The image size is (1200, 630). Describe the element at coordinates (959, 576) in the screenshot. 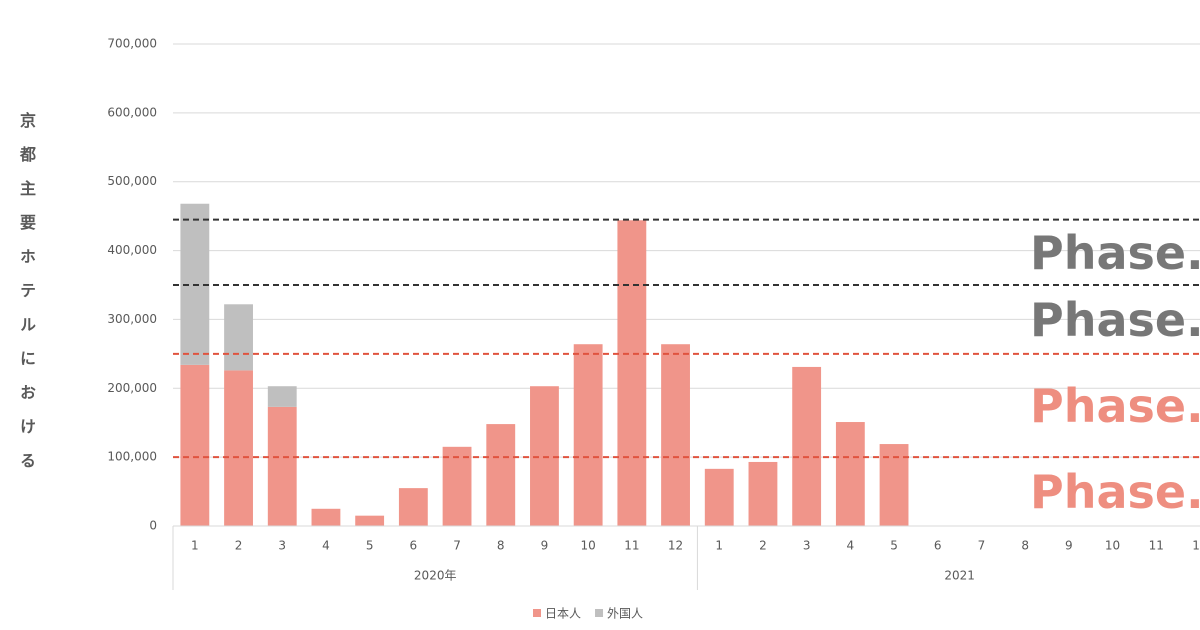

I see `group-label: 2021` at that location.